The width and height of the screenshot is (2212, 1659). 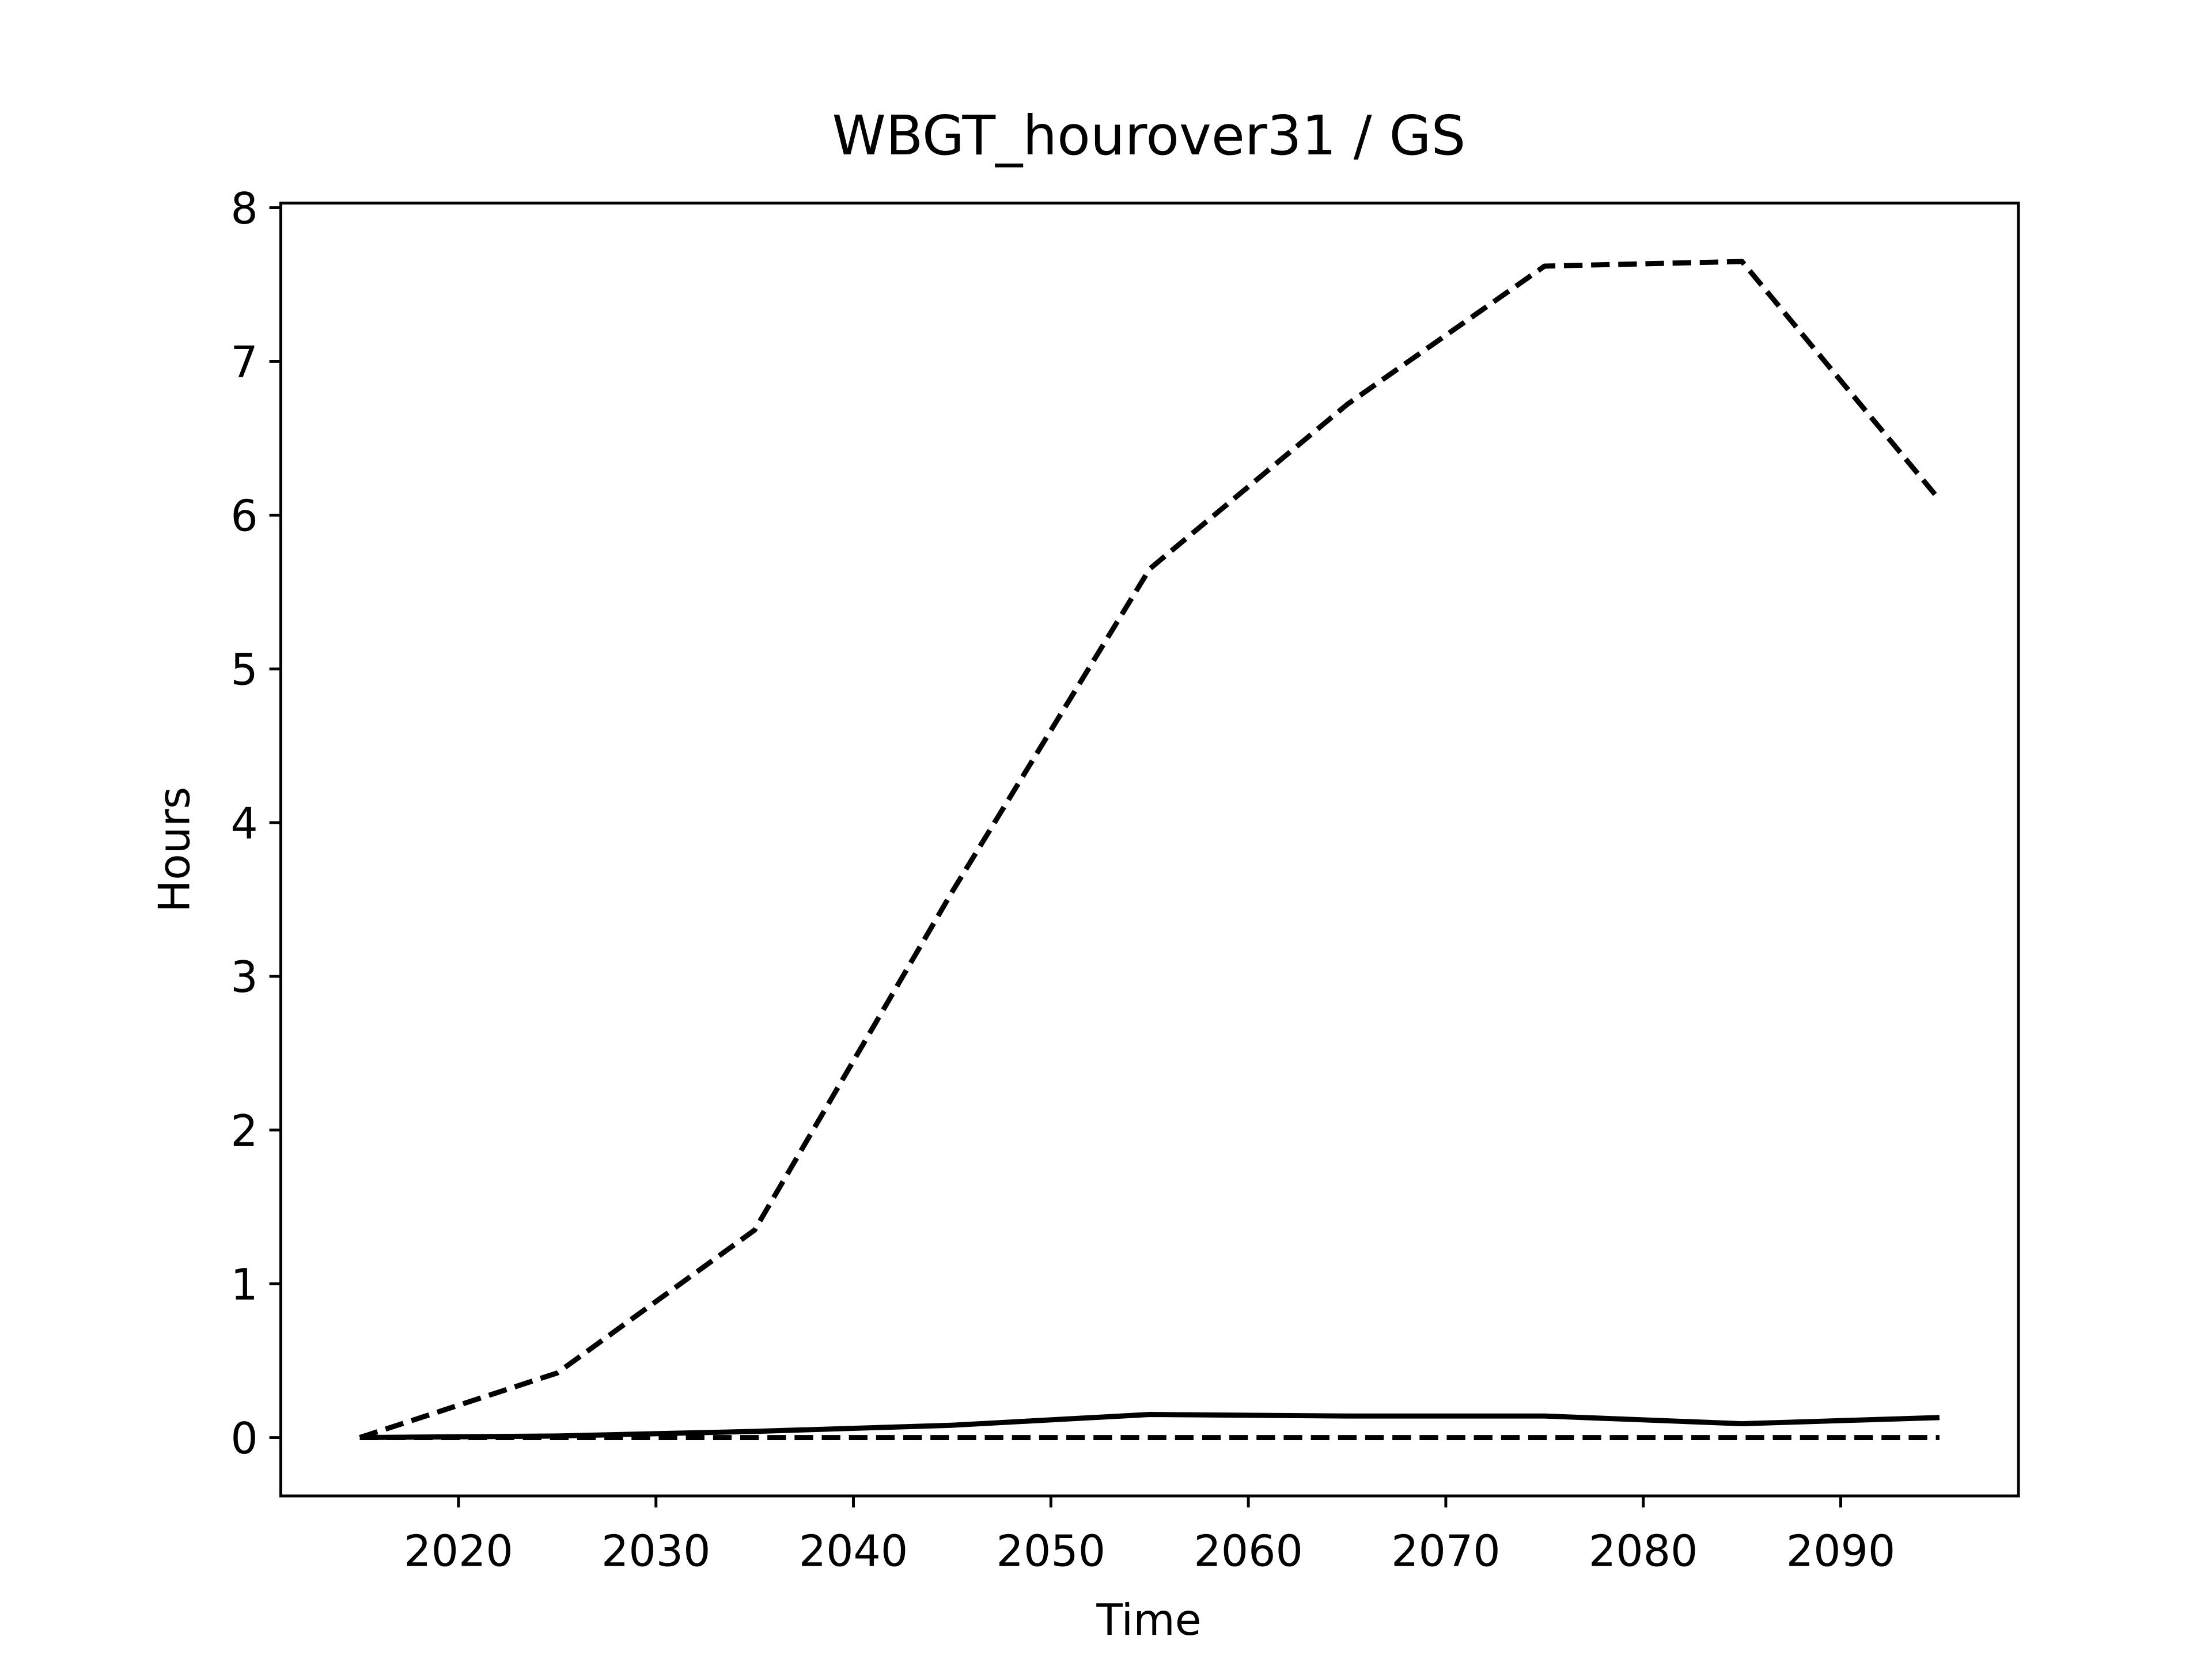 What do you see at coordinates (243, 823) in the screenshot?
I see `y-tick-label: 4` at bounding box center [243, 823].